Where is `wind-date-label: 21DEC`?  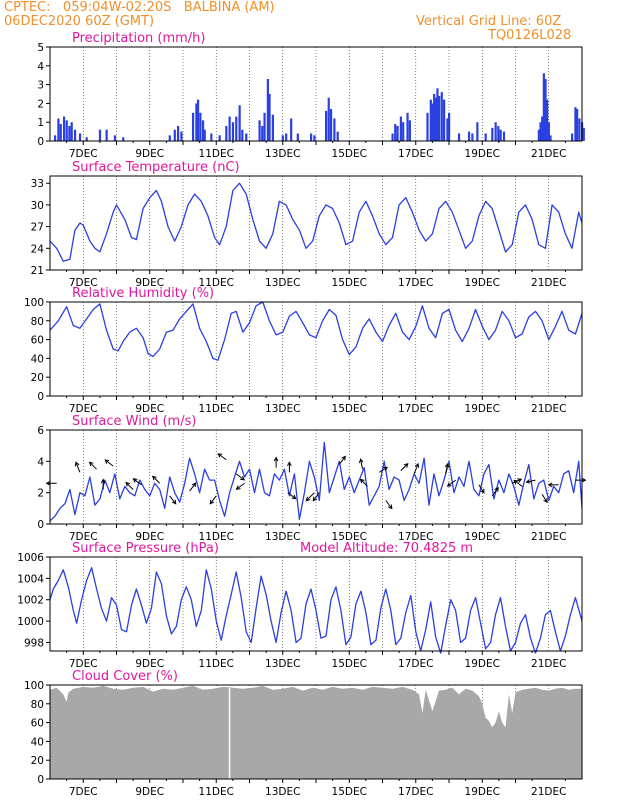 wind-date-label: 21DEC is located at coordinates (548, 537).